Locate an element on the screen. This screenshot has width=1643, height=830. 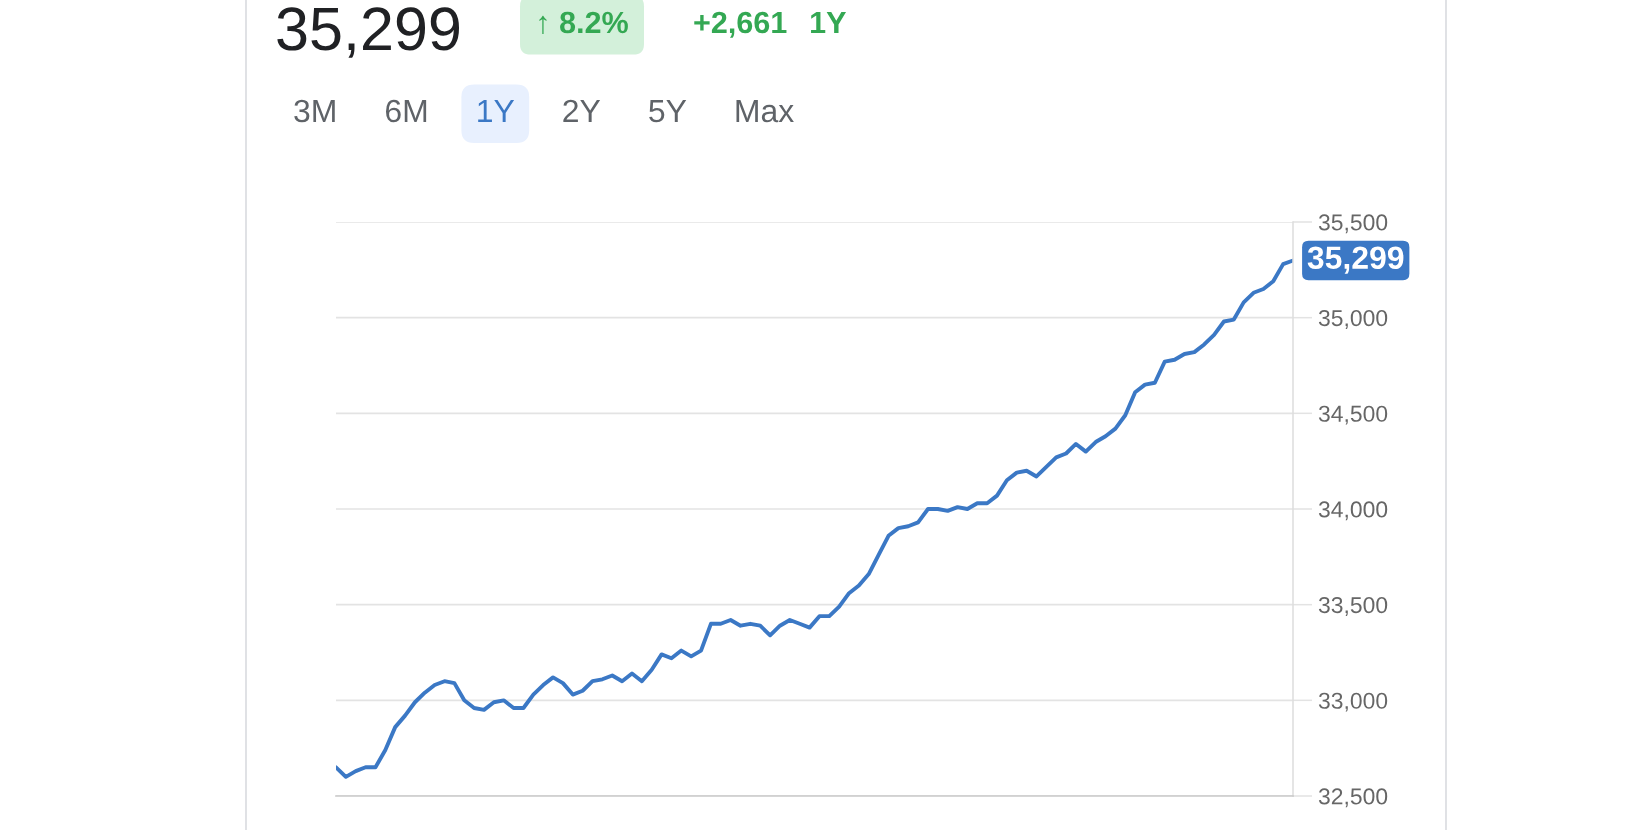
y-tick-label: 35,500 is located at coordinates (1353, 224).